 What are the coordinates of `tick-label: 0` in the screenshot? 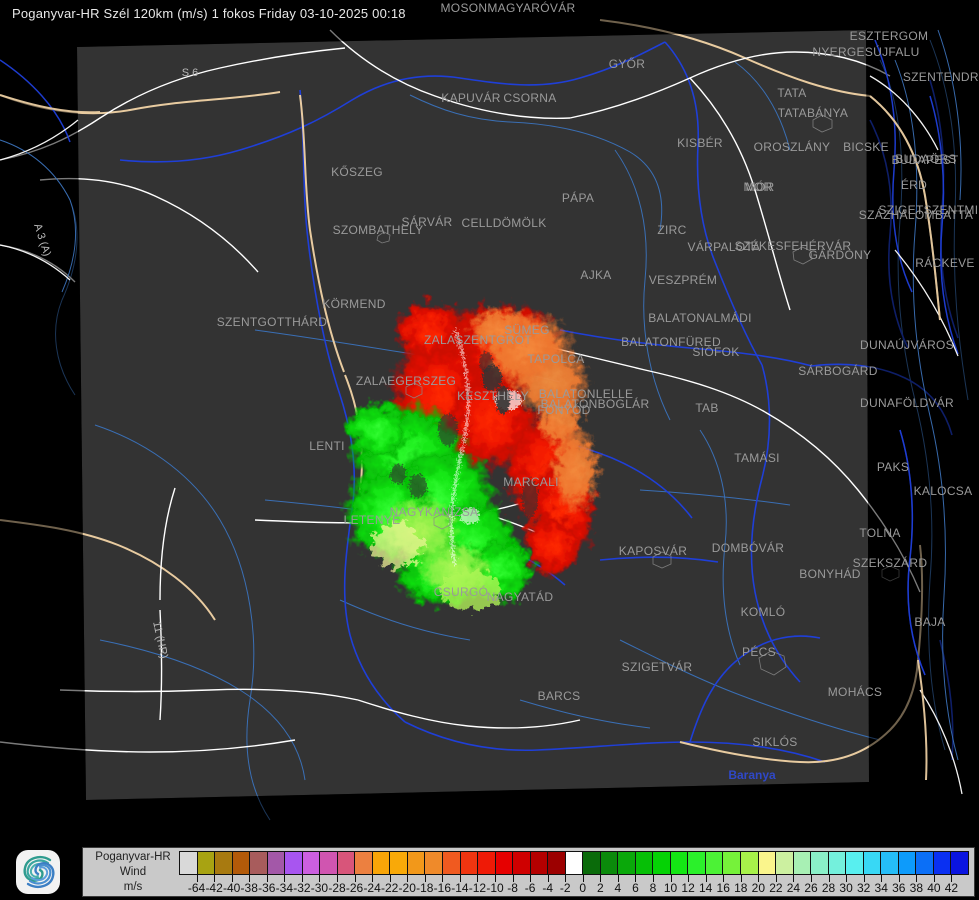 It's located at (583, 888).